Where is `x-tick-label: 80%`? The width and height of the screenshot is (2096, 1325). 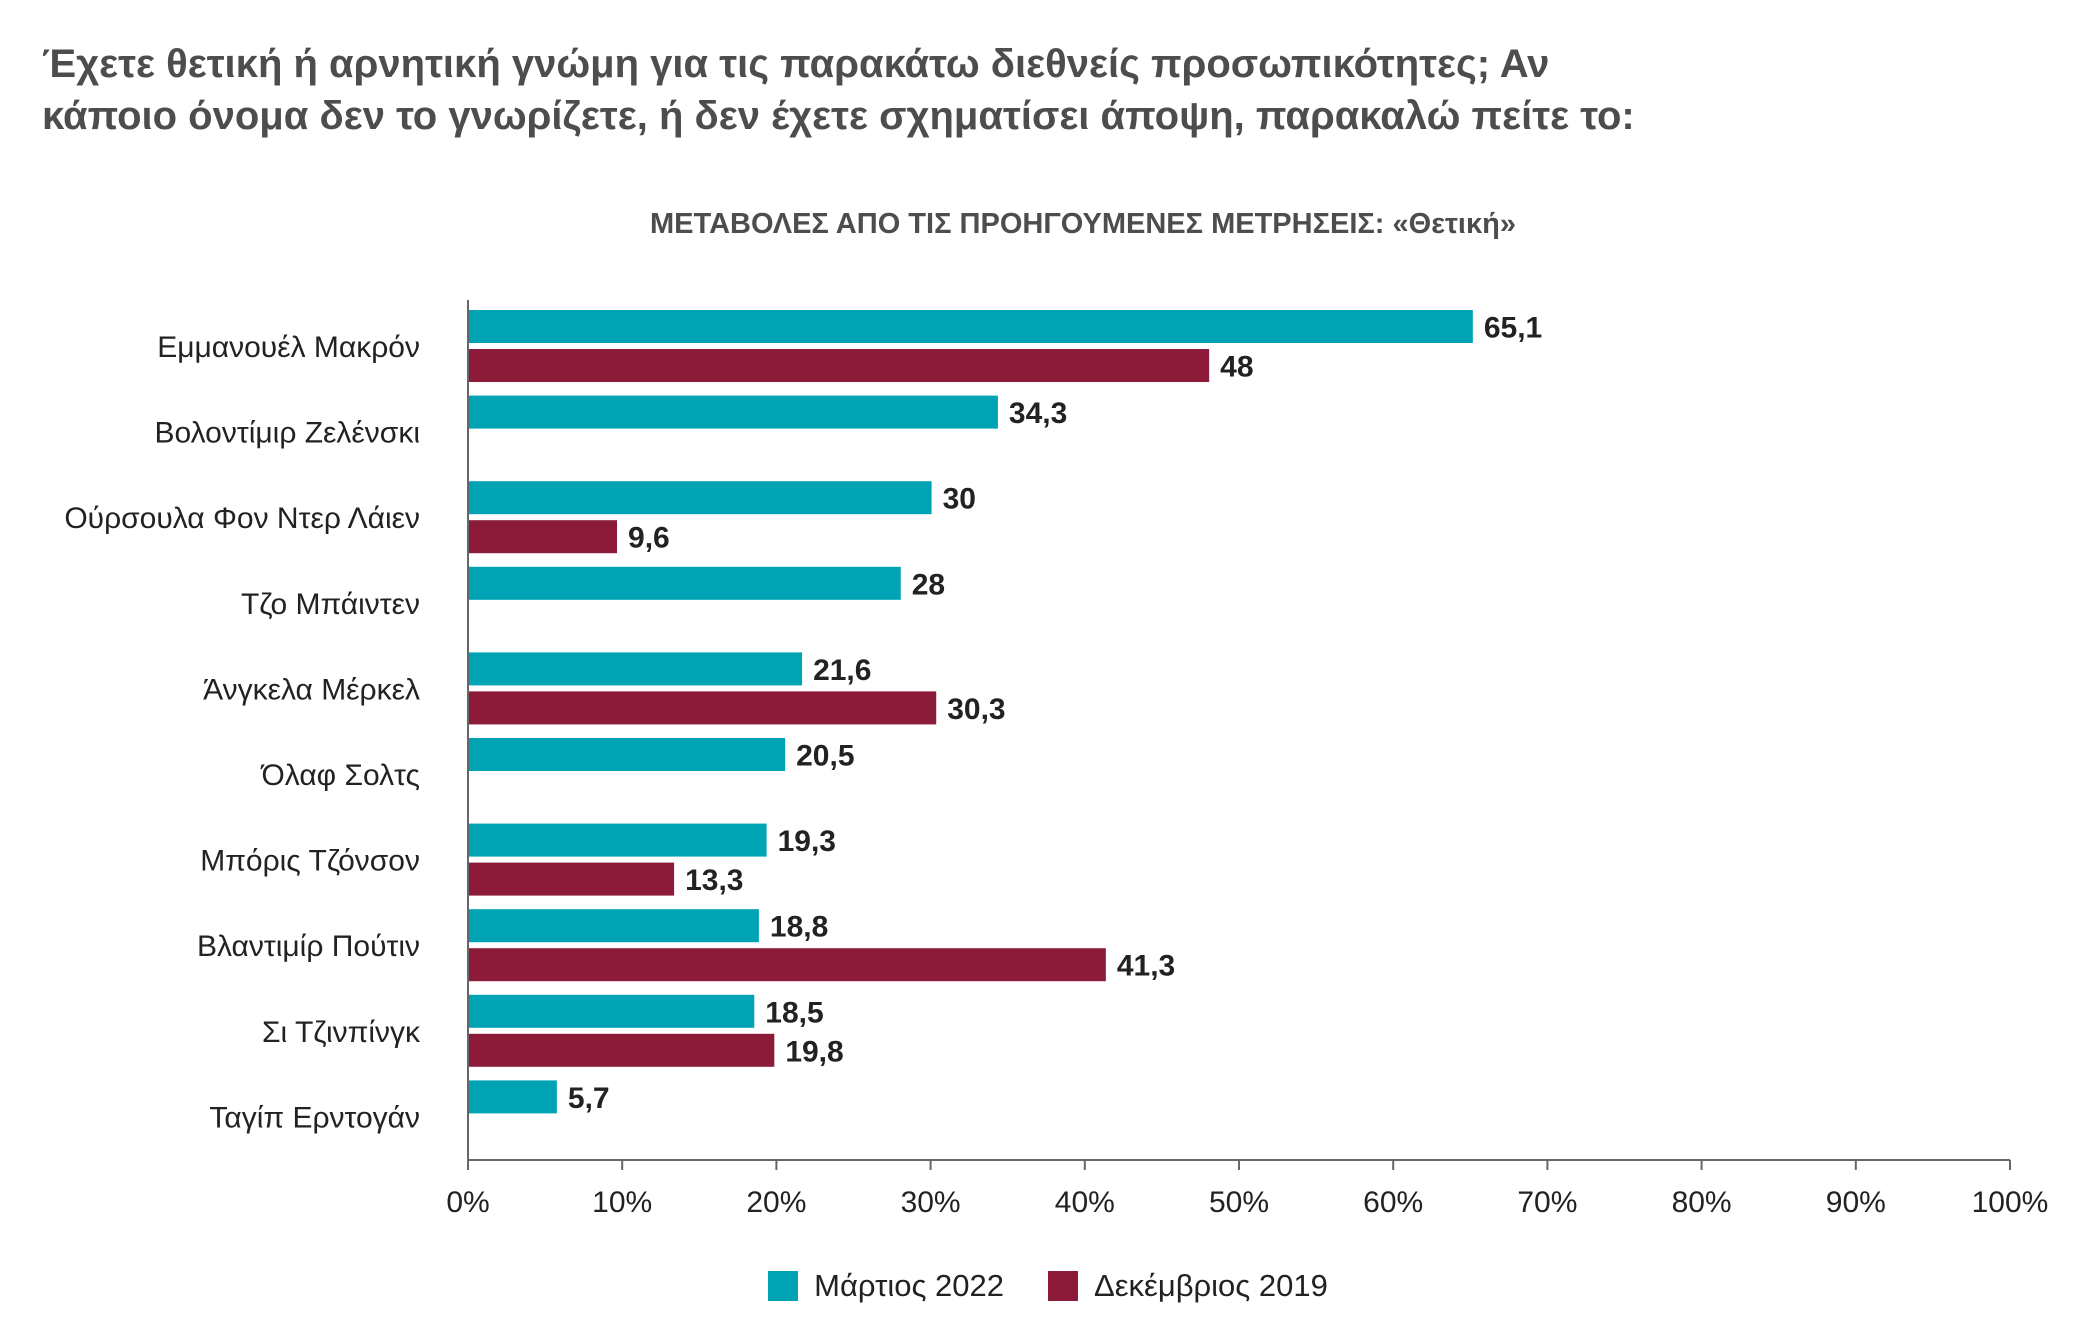
x-tick-label: 80% is located at coordinates (1702, 1202).